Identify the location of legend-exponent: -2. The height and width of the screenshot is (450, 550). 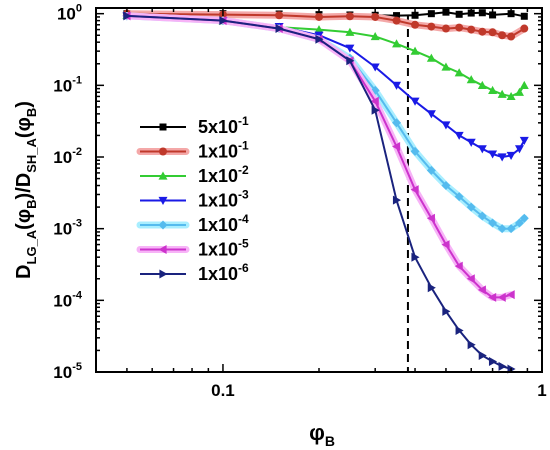
(243, 170).